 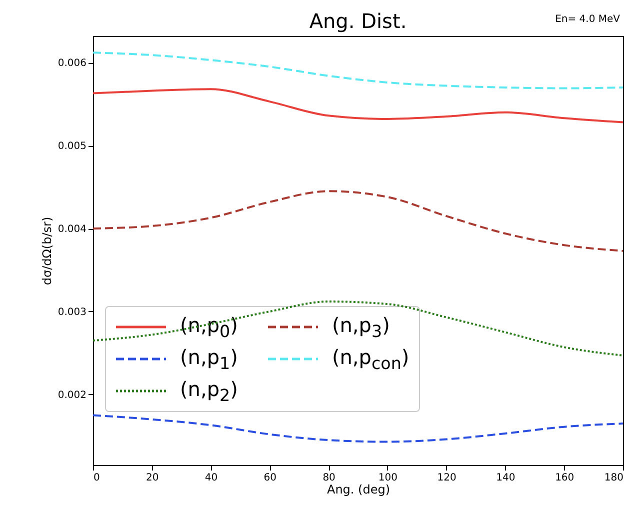 I want to click on x-tick-label: 40, so click(x=211, y=478).